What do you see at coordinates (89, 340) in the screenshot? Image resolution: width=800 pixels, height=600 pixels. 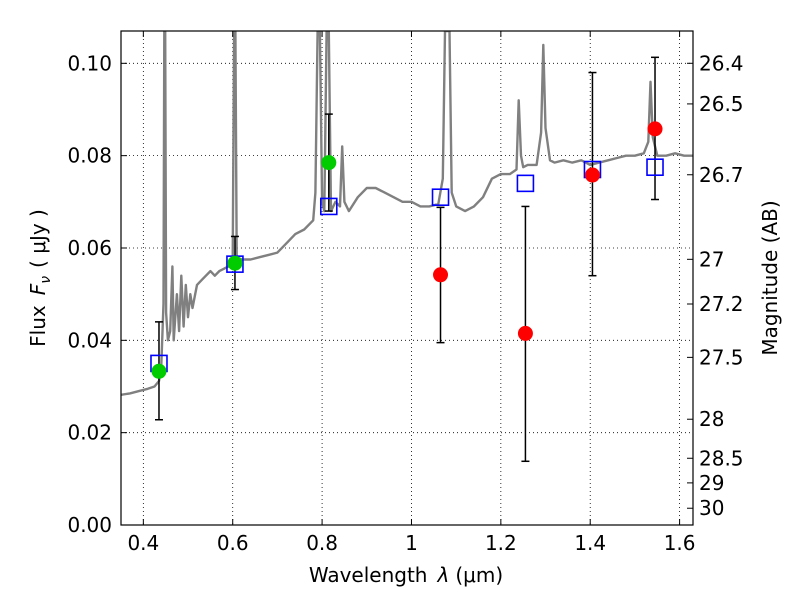 I see `y-tick-label: 0.04` at bounding box center [89, 340].